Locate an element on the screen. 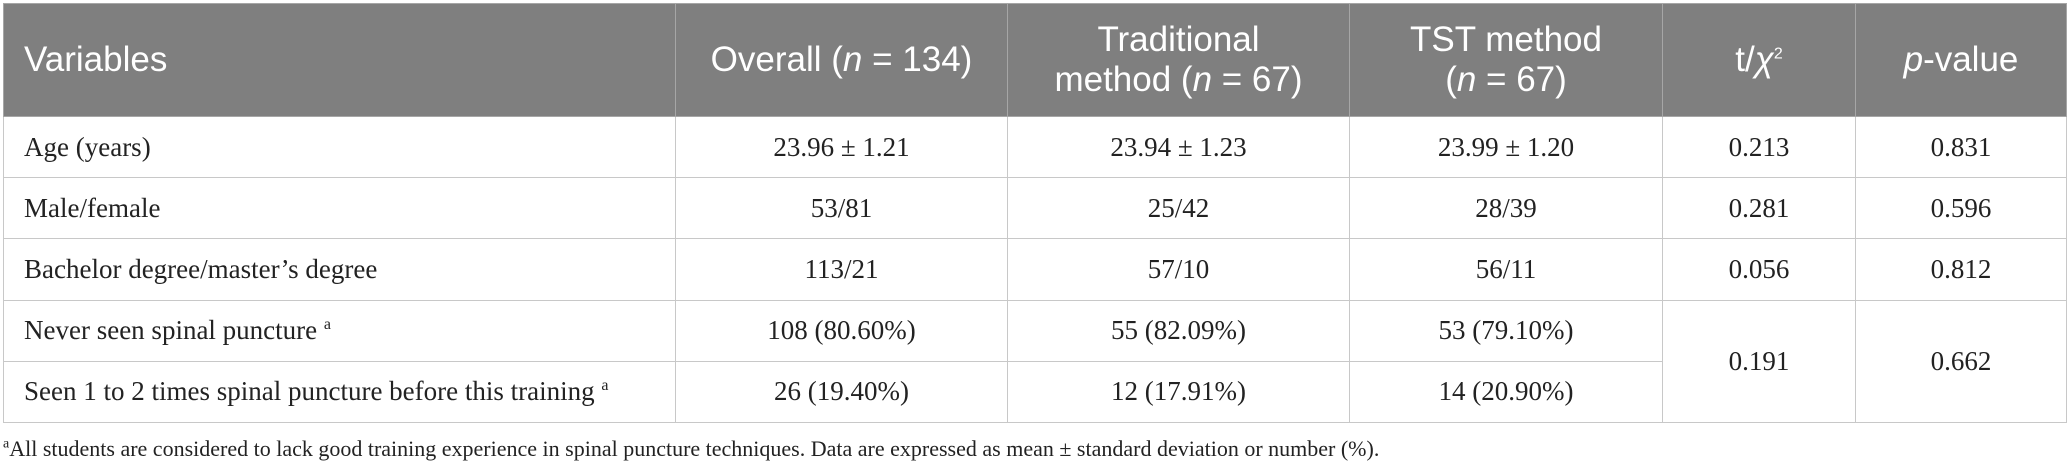 The width and height of the screenshot is (2068, 474). cell-traditional: 55 (82.09%) is located at coordinates (1178, 330).